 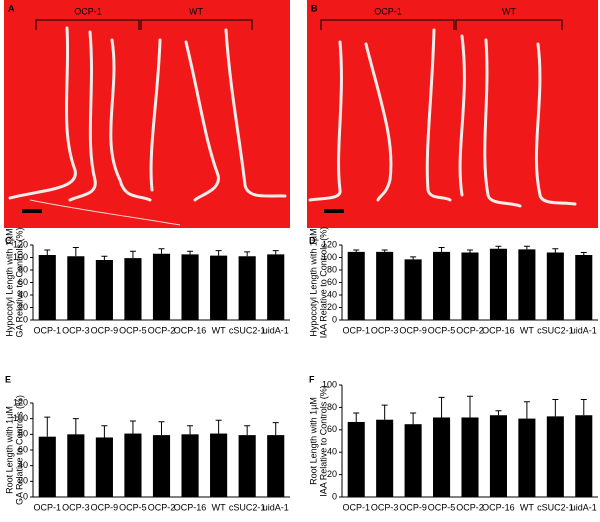 I want to click on panel-label: A, so click(x=11, y=8).